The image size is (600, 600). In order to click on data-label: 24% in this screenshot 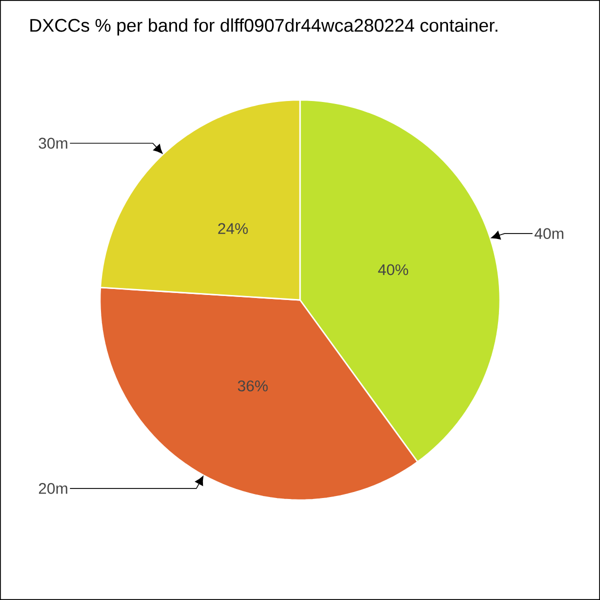, I will do `click(233, 228)`.